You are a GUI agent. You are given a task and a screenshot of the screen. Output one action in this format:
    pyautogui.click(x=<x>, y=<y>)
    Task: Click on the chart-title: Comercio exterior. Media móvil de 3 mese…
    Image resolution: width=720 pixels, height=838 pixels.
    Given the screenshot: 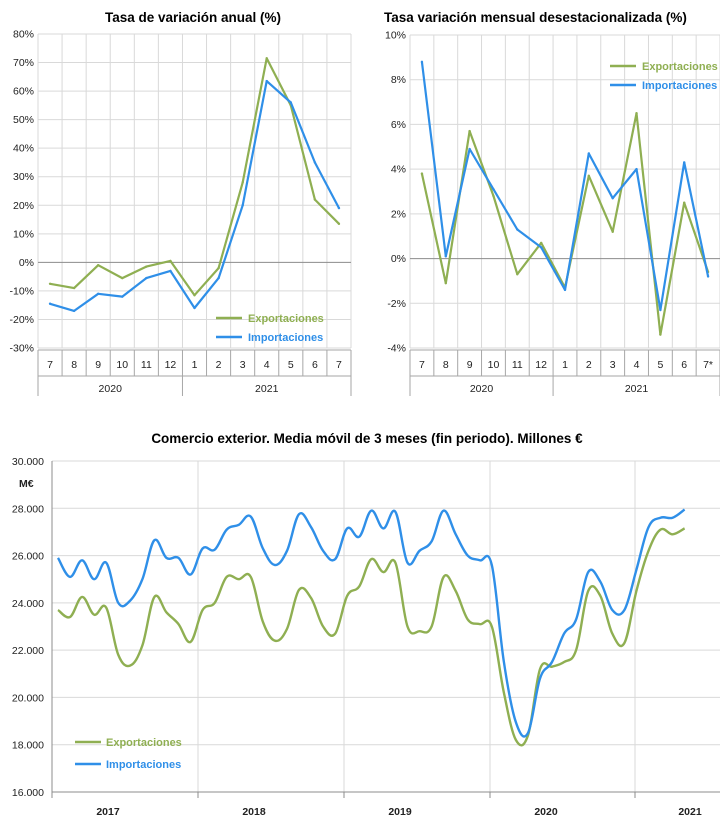 What is the action you would take?
    pyautogui.click(x=367, y=438)
    